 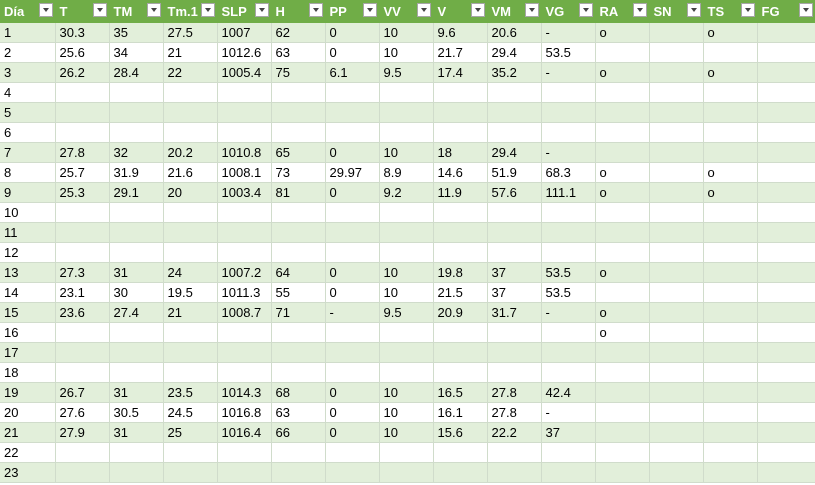 I want to click on column-header: VG, so click(x=568, y=11).